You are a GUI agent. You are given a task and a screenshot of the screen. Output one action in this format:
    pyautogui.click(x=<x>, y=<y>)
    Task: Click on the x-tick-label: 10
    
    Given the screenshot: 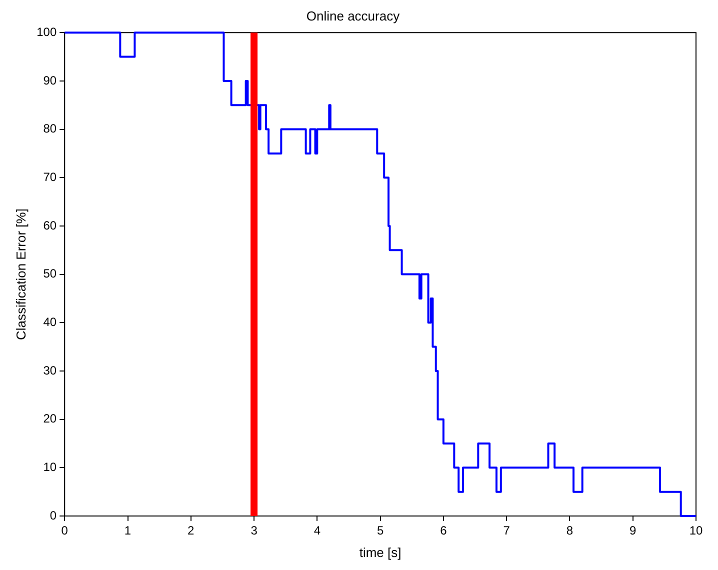 What is the action you would take?
    pyautogui.click(x=696, y=531)
    